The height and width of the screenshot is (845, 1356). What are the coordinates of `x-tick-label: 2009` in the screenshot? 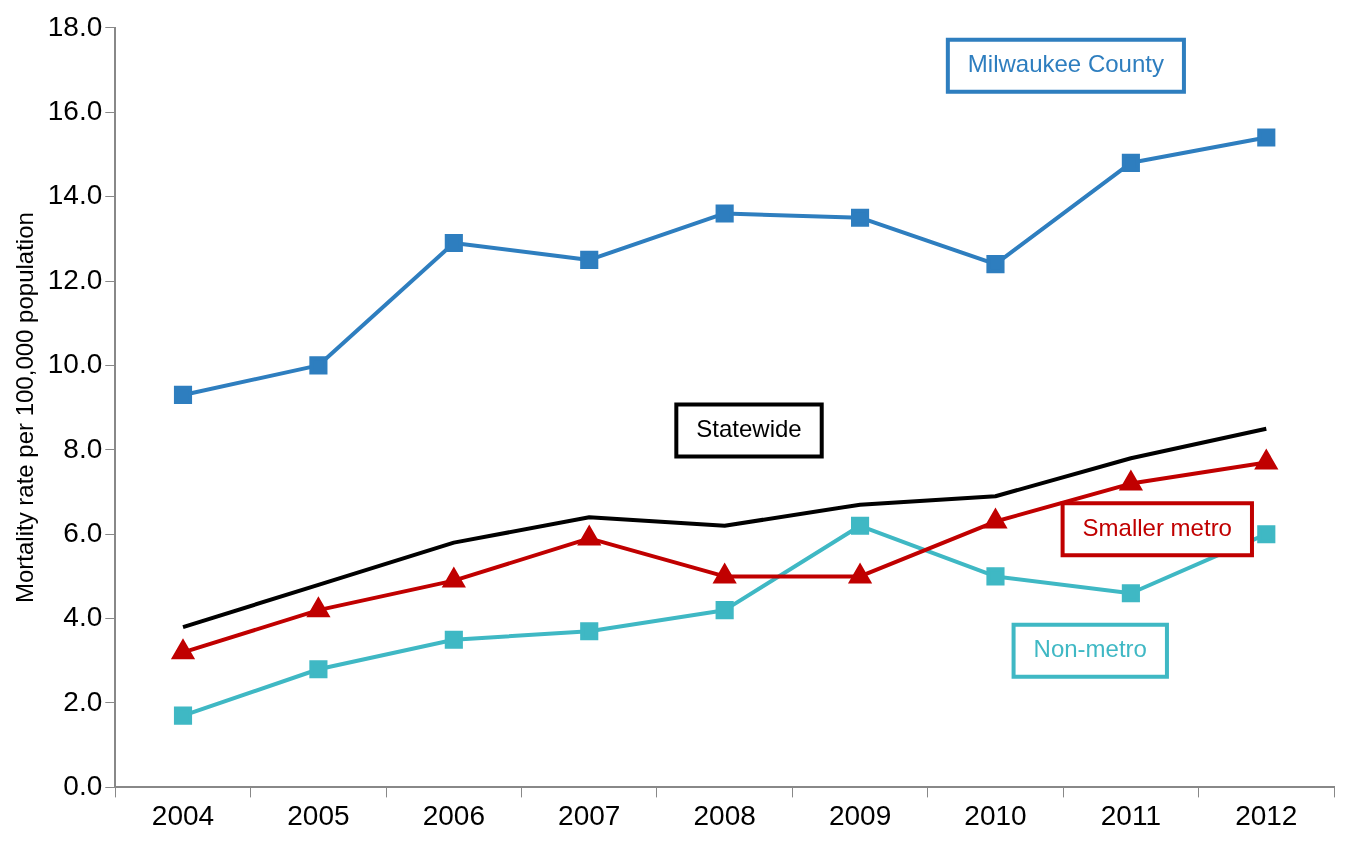 It's located at (860, 815).